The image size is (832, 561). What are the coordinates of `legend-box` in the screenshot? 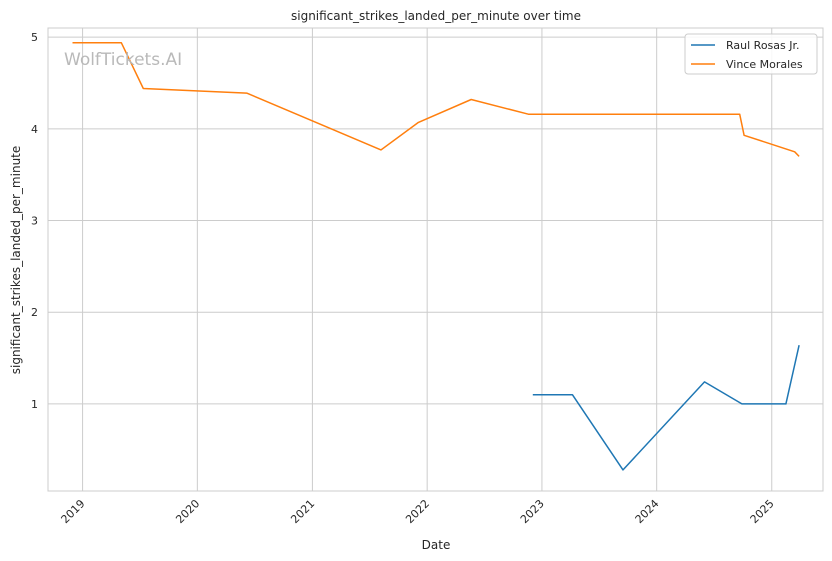 It's located at (751, 54).